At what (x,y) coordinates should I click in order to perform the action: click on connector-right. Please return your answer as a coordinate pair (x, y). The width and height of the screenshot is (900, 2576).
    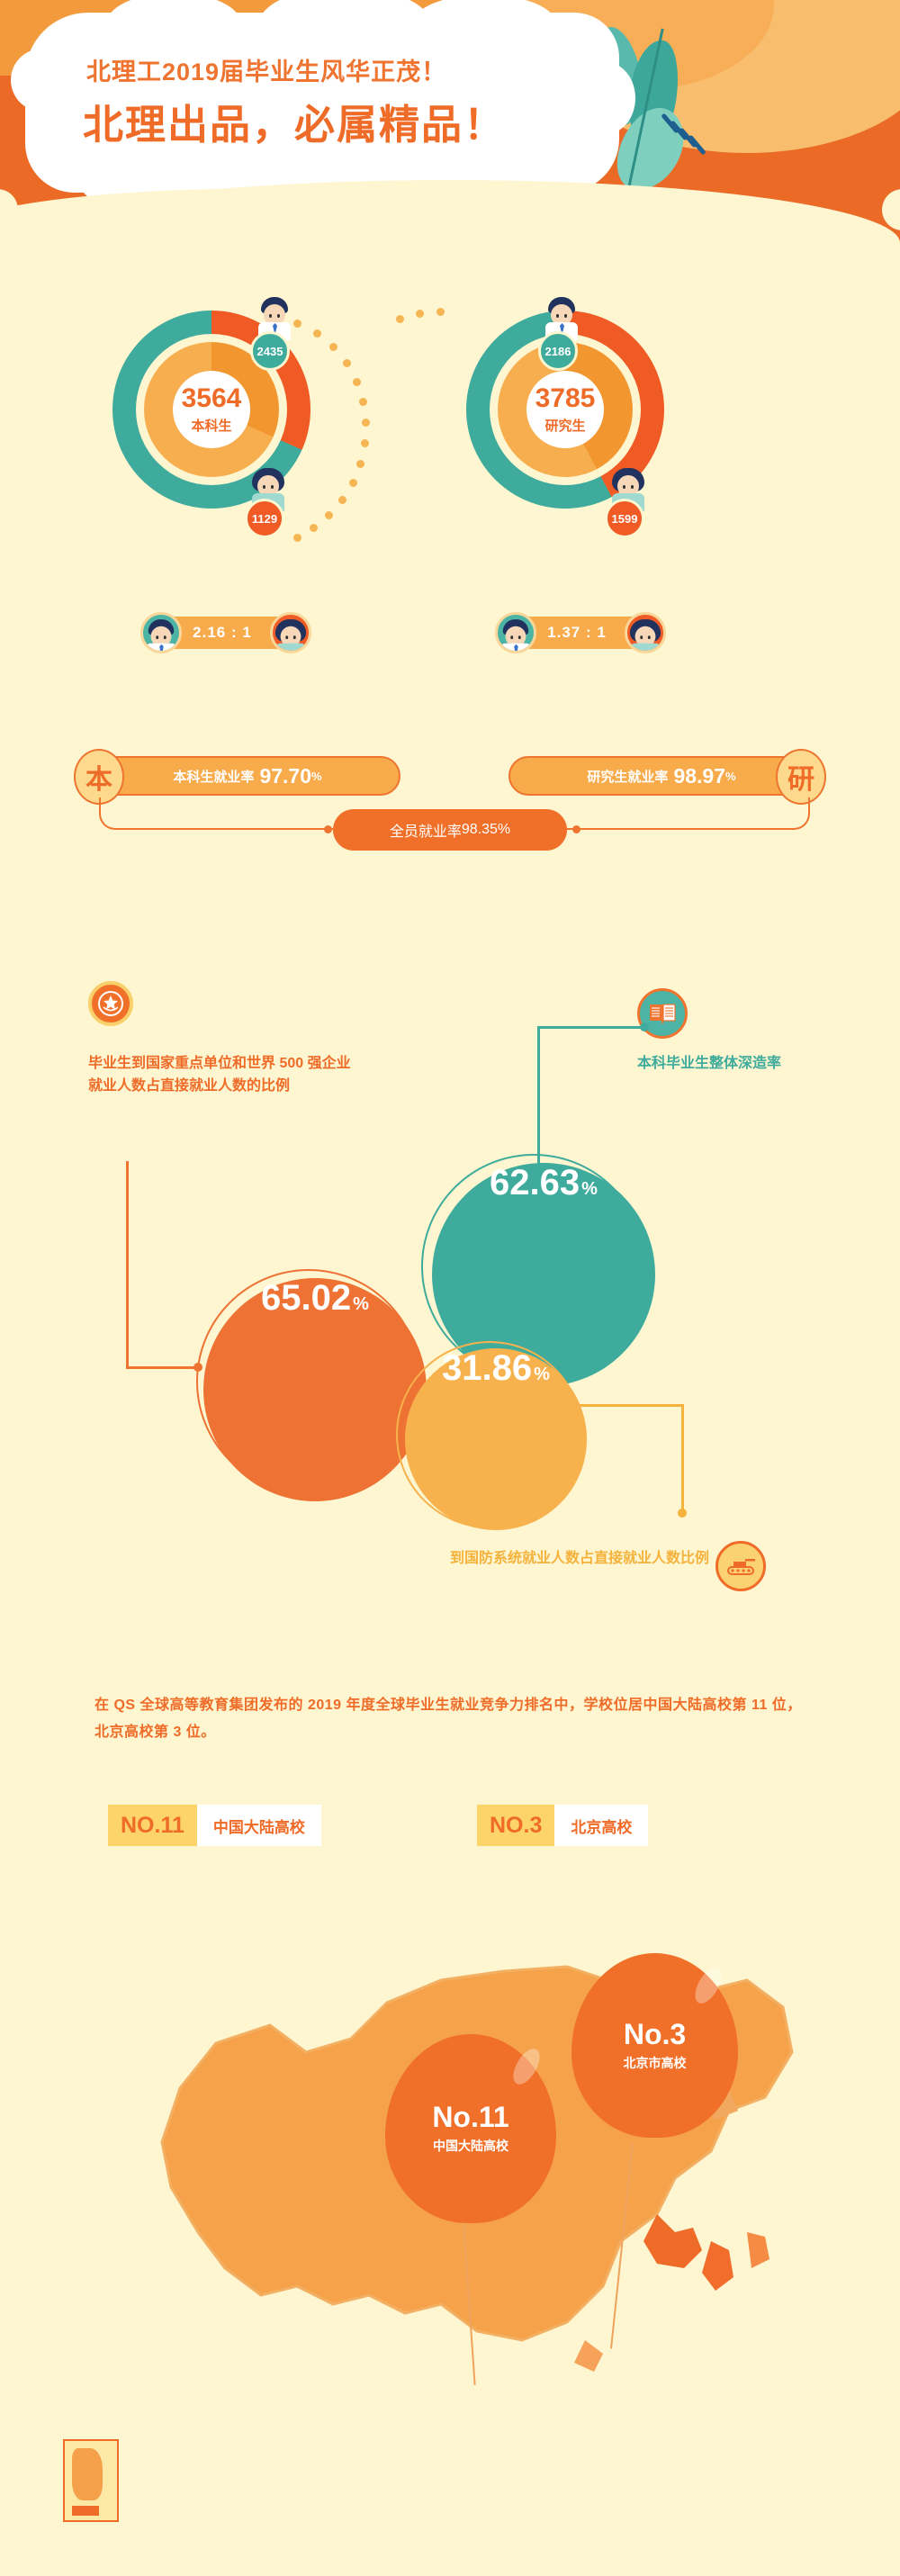
    Looking at the image, I should click on (679, 813).